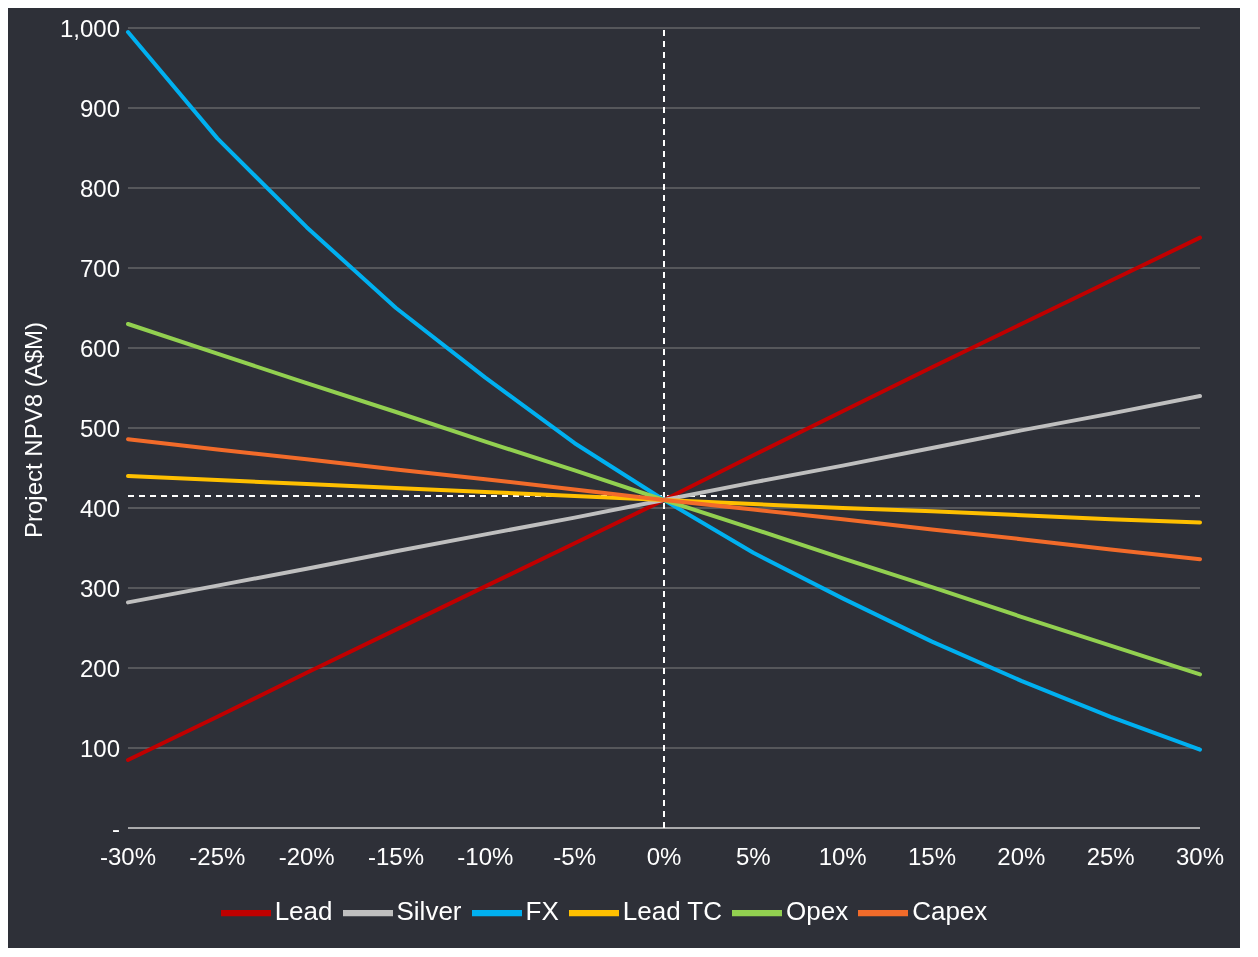 The width and height of the screenshot is (1258, 957). What do you see at coordinates (1200, 857) in the screenshot?
I see `x-tick-label: 30%` at bounding box center [1200, 857].